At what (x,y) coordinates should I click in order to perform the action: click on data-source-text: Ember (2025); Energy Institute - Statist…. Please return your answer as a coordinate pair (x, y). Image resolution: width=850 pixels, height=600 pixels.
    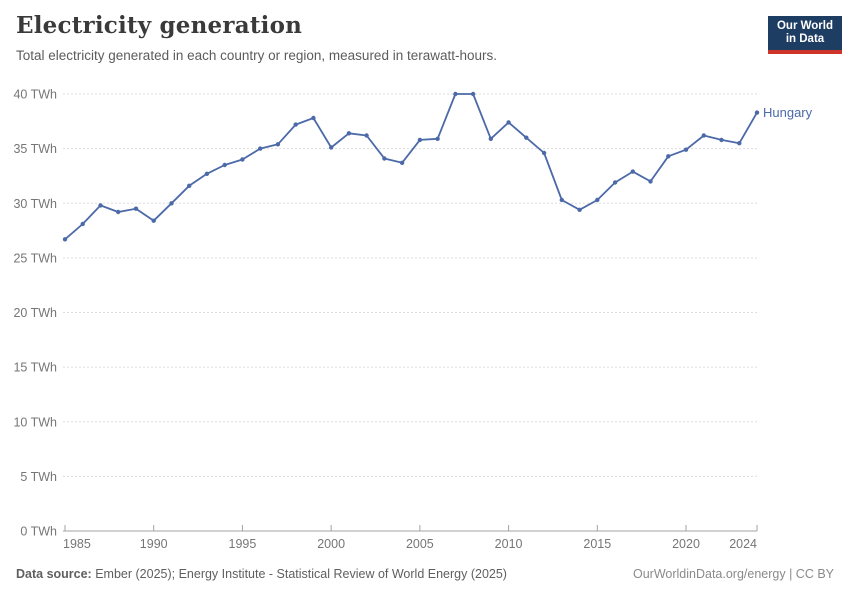
    Looking at the image, I should click on (299, 574).